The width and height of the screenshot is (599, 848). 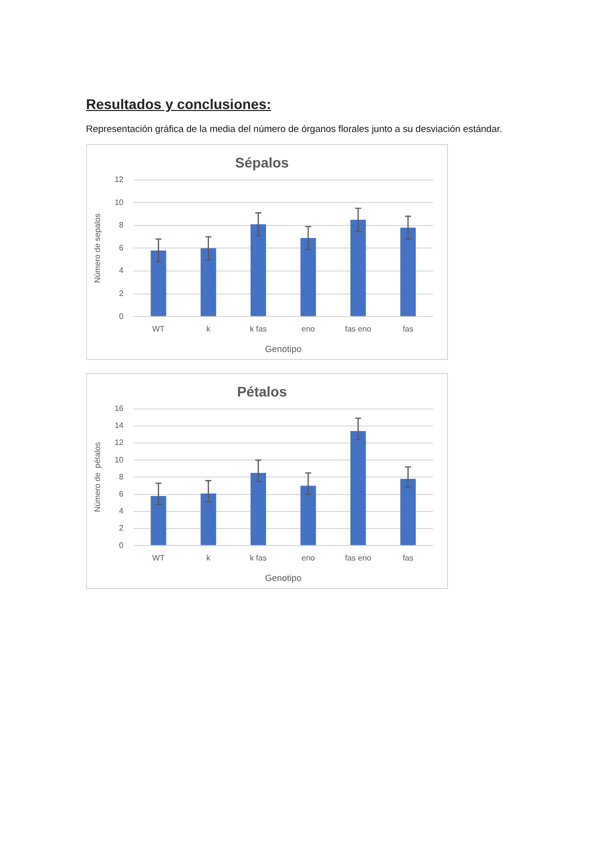 I want to click on y-axis-title: Número de sepalos, so click(x=97, y=248).